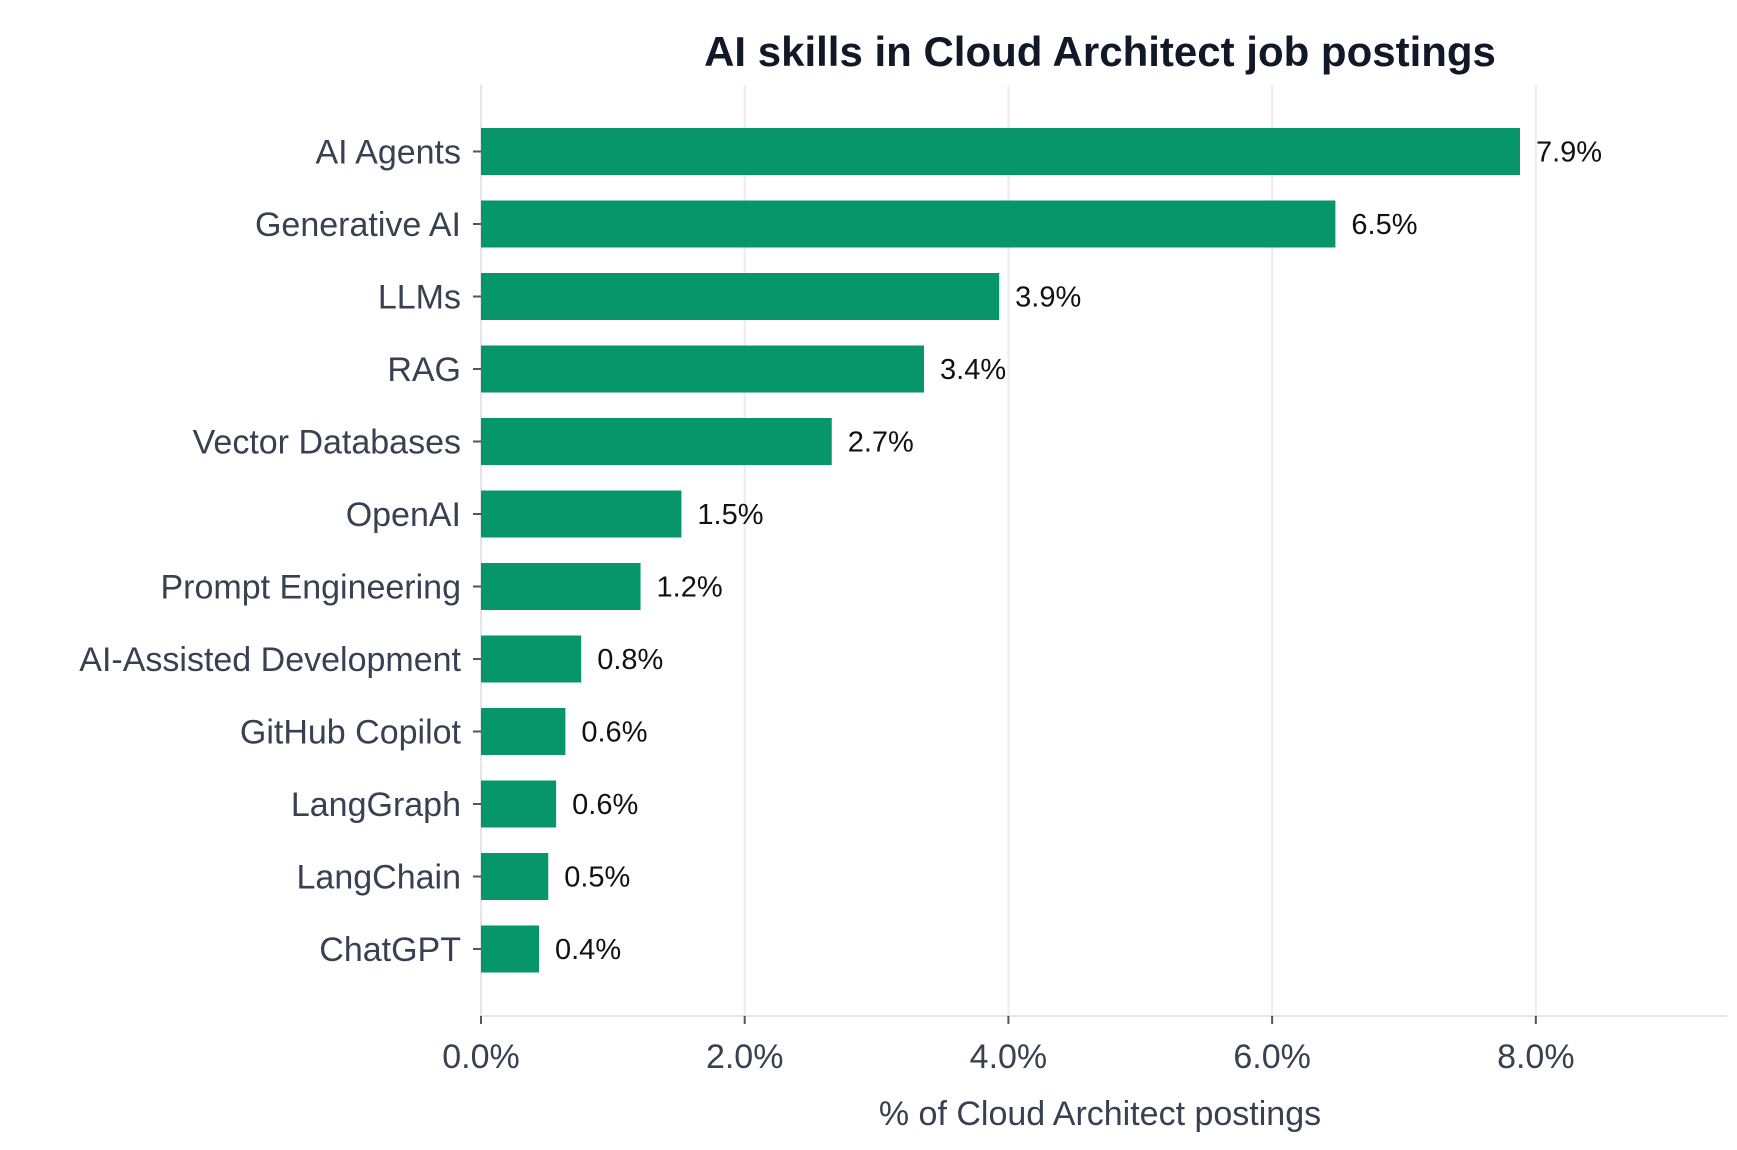  Describe the element at coordinates (519, 804) in the screenshot. I see `bar-langgraph` at that location.